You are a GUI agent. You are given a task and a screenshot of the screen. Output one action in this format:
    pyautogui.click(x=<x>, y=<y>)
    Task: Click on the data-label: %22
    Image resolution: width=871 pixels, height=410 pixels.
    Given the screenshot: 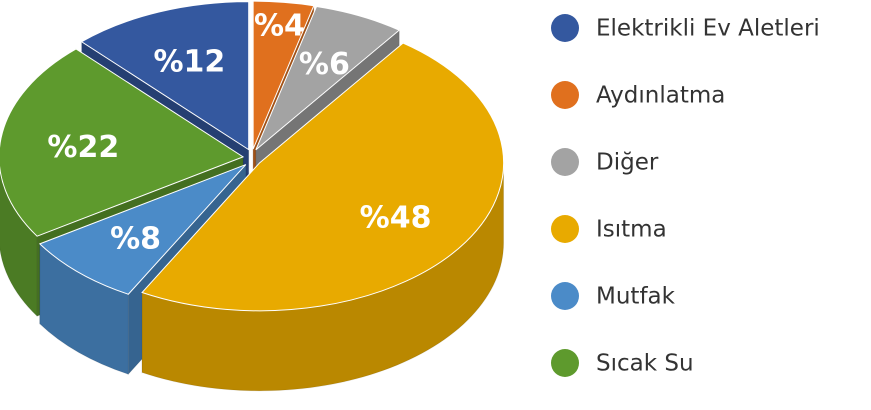 What is the action you would take?
    pyautogui.click(x=83, y=147)
    